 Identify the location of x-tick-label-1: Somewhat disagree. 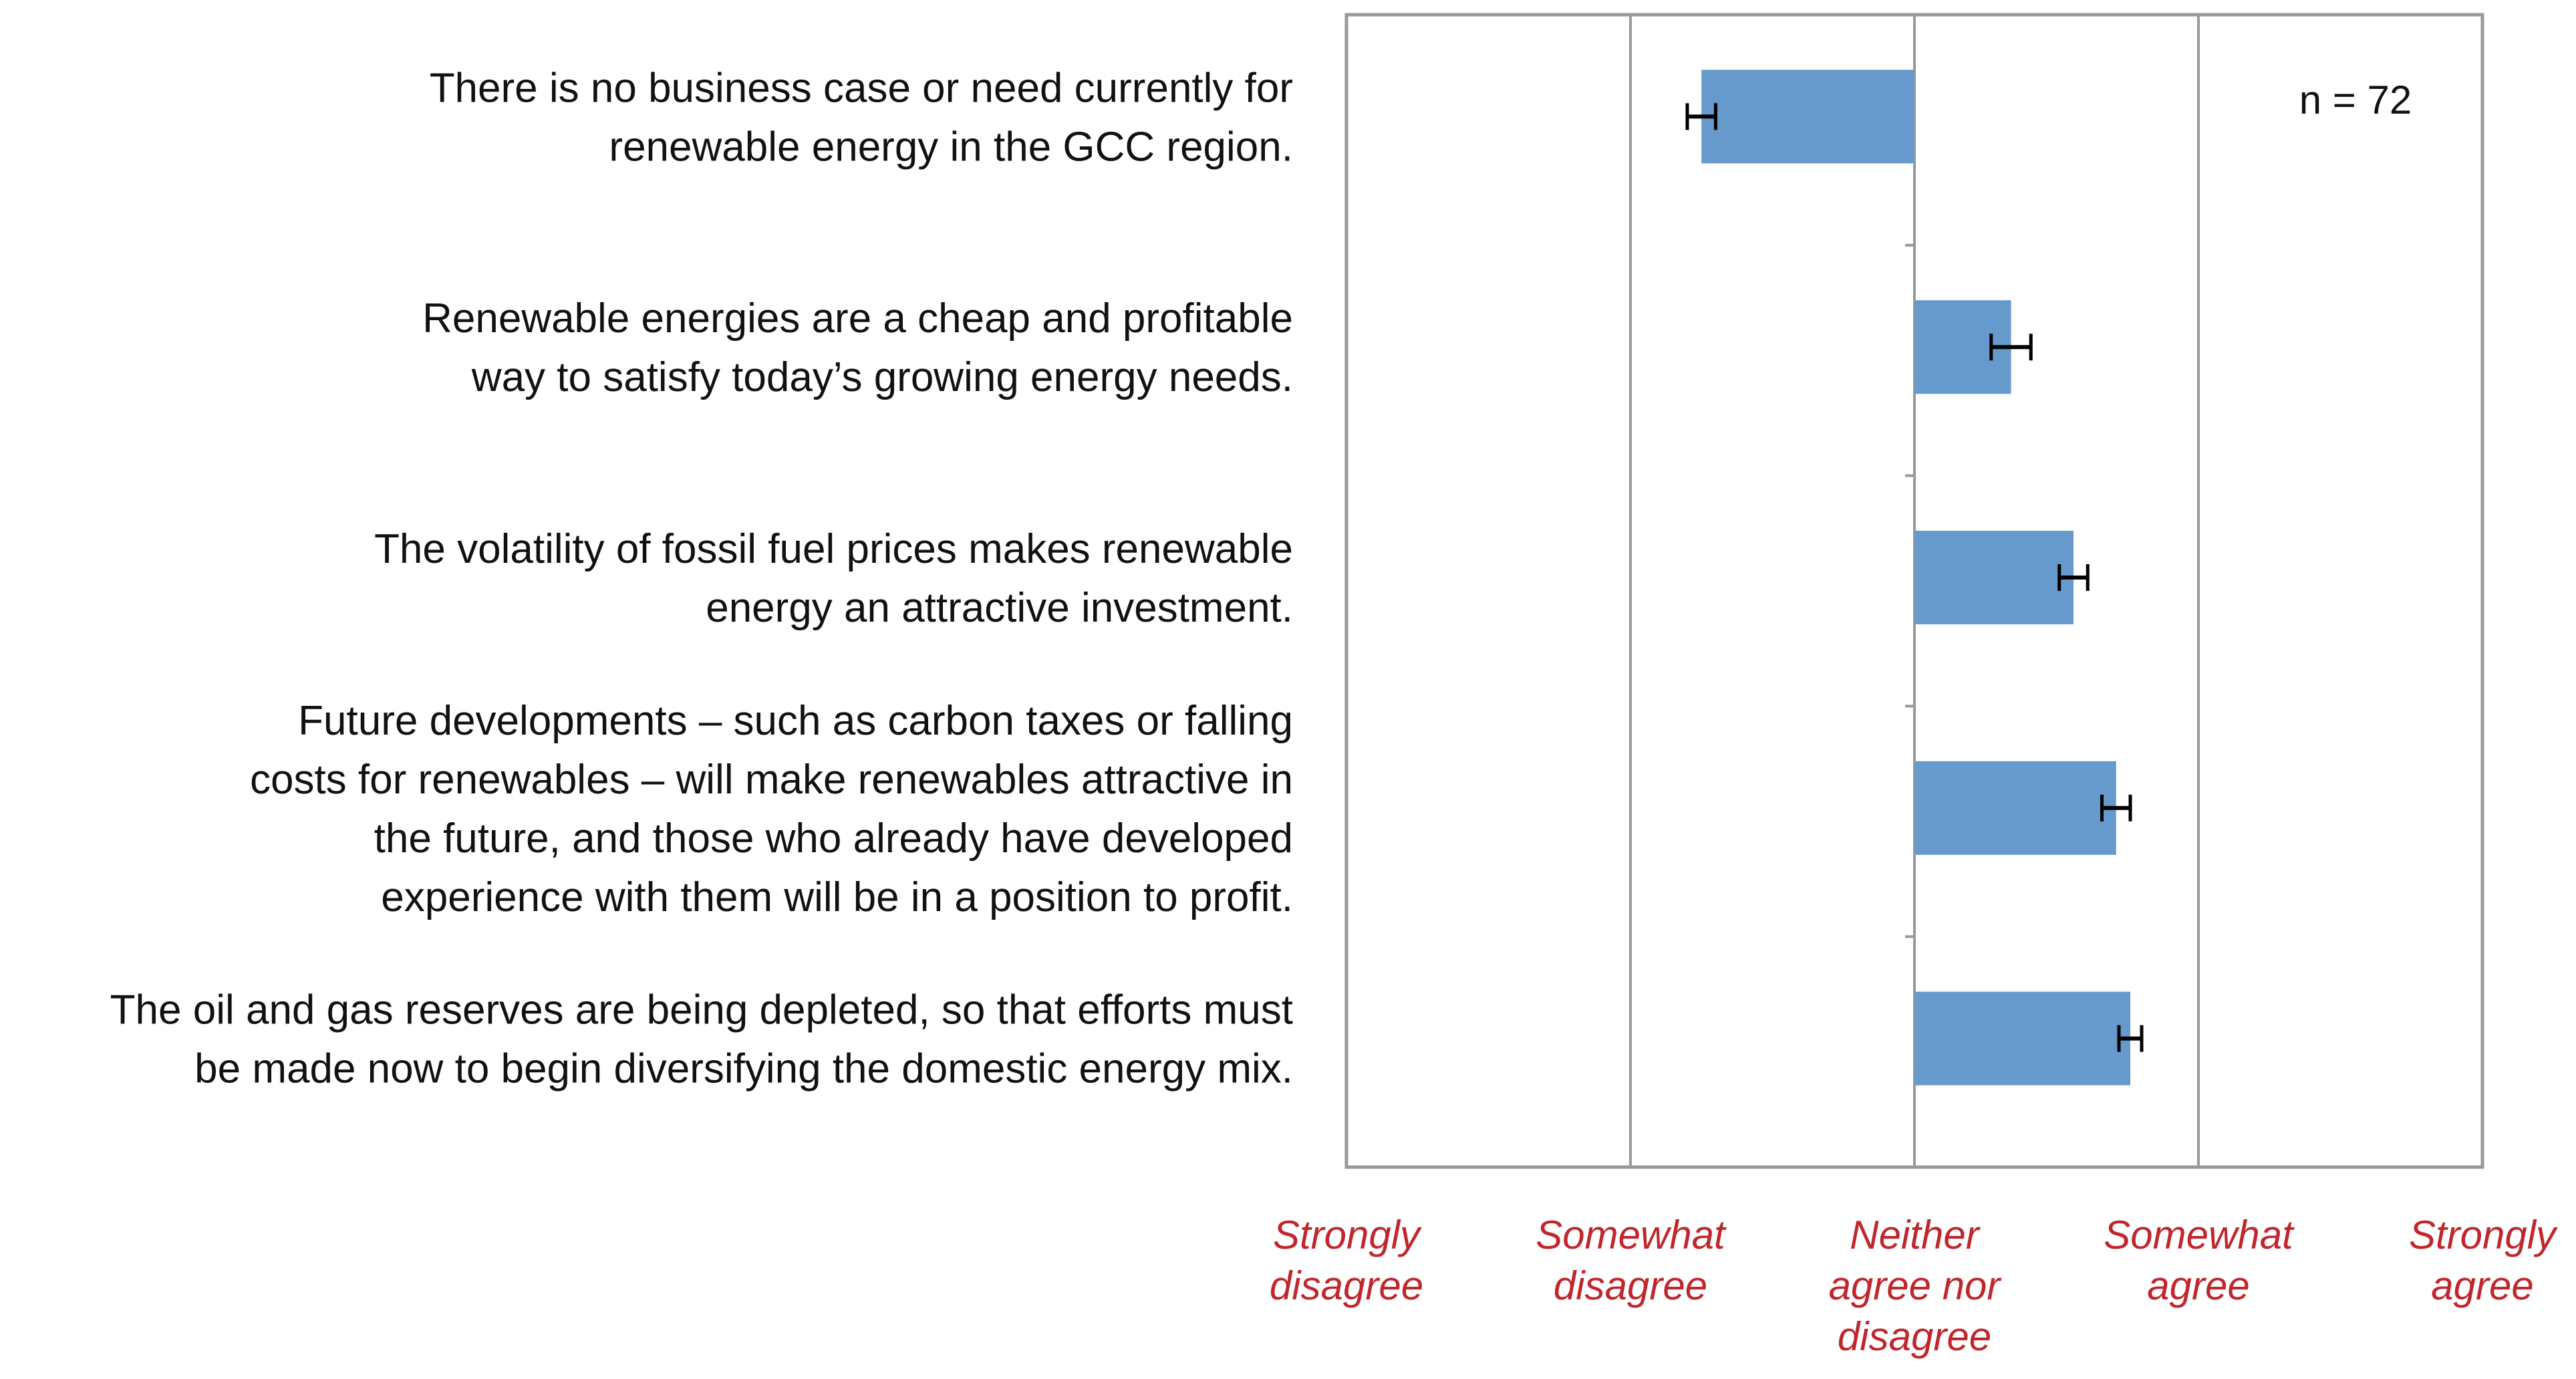
(1631, 1260).